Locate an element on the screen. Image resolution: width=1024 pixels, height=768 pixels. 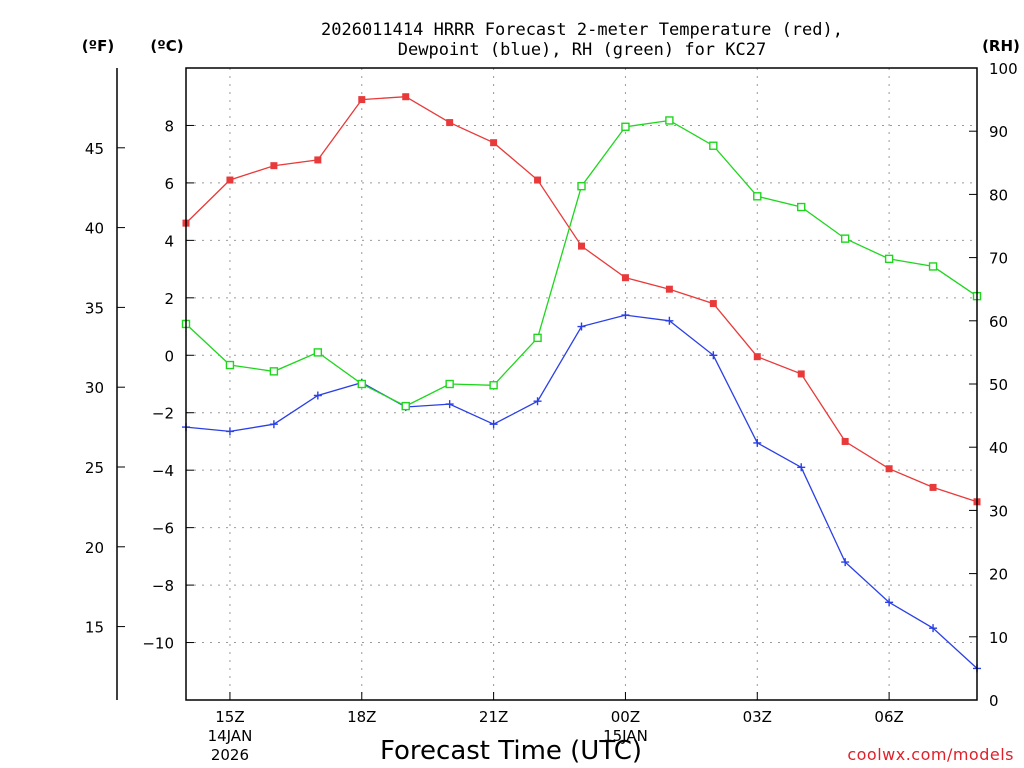
celsius-tick-label: −8 is located at coordinates (163, 586).